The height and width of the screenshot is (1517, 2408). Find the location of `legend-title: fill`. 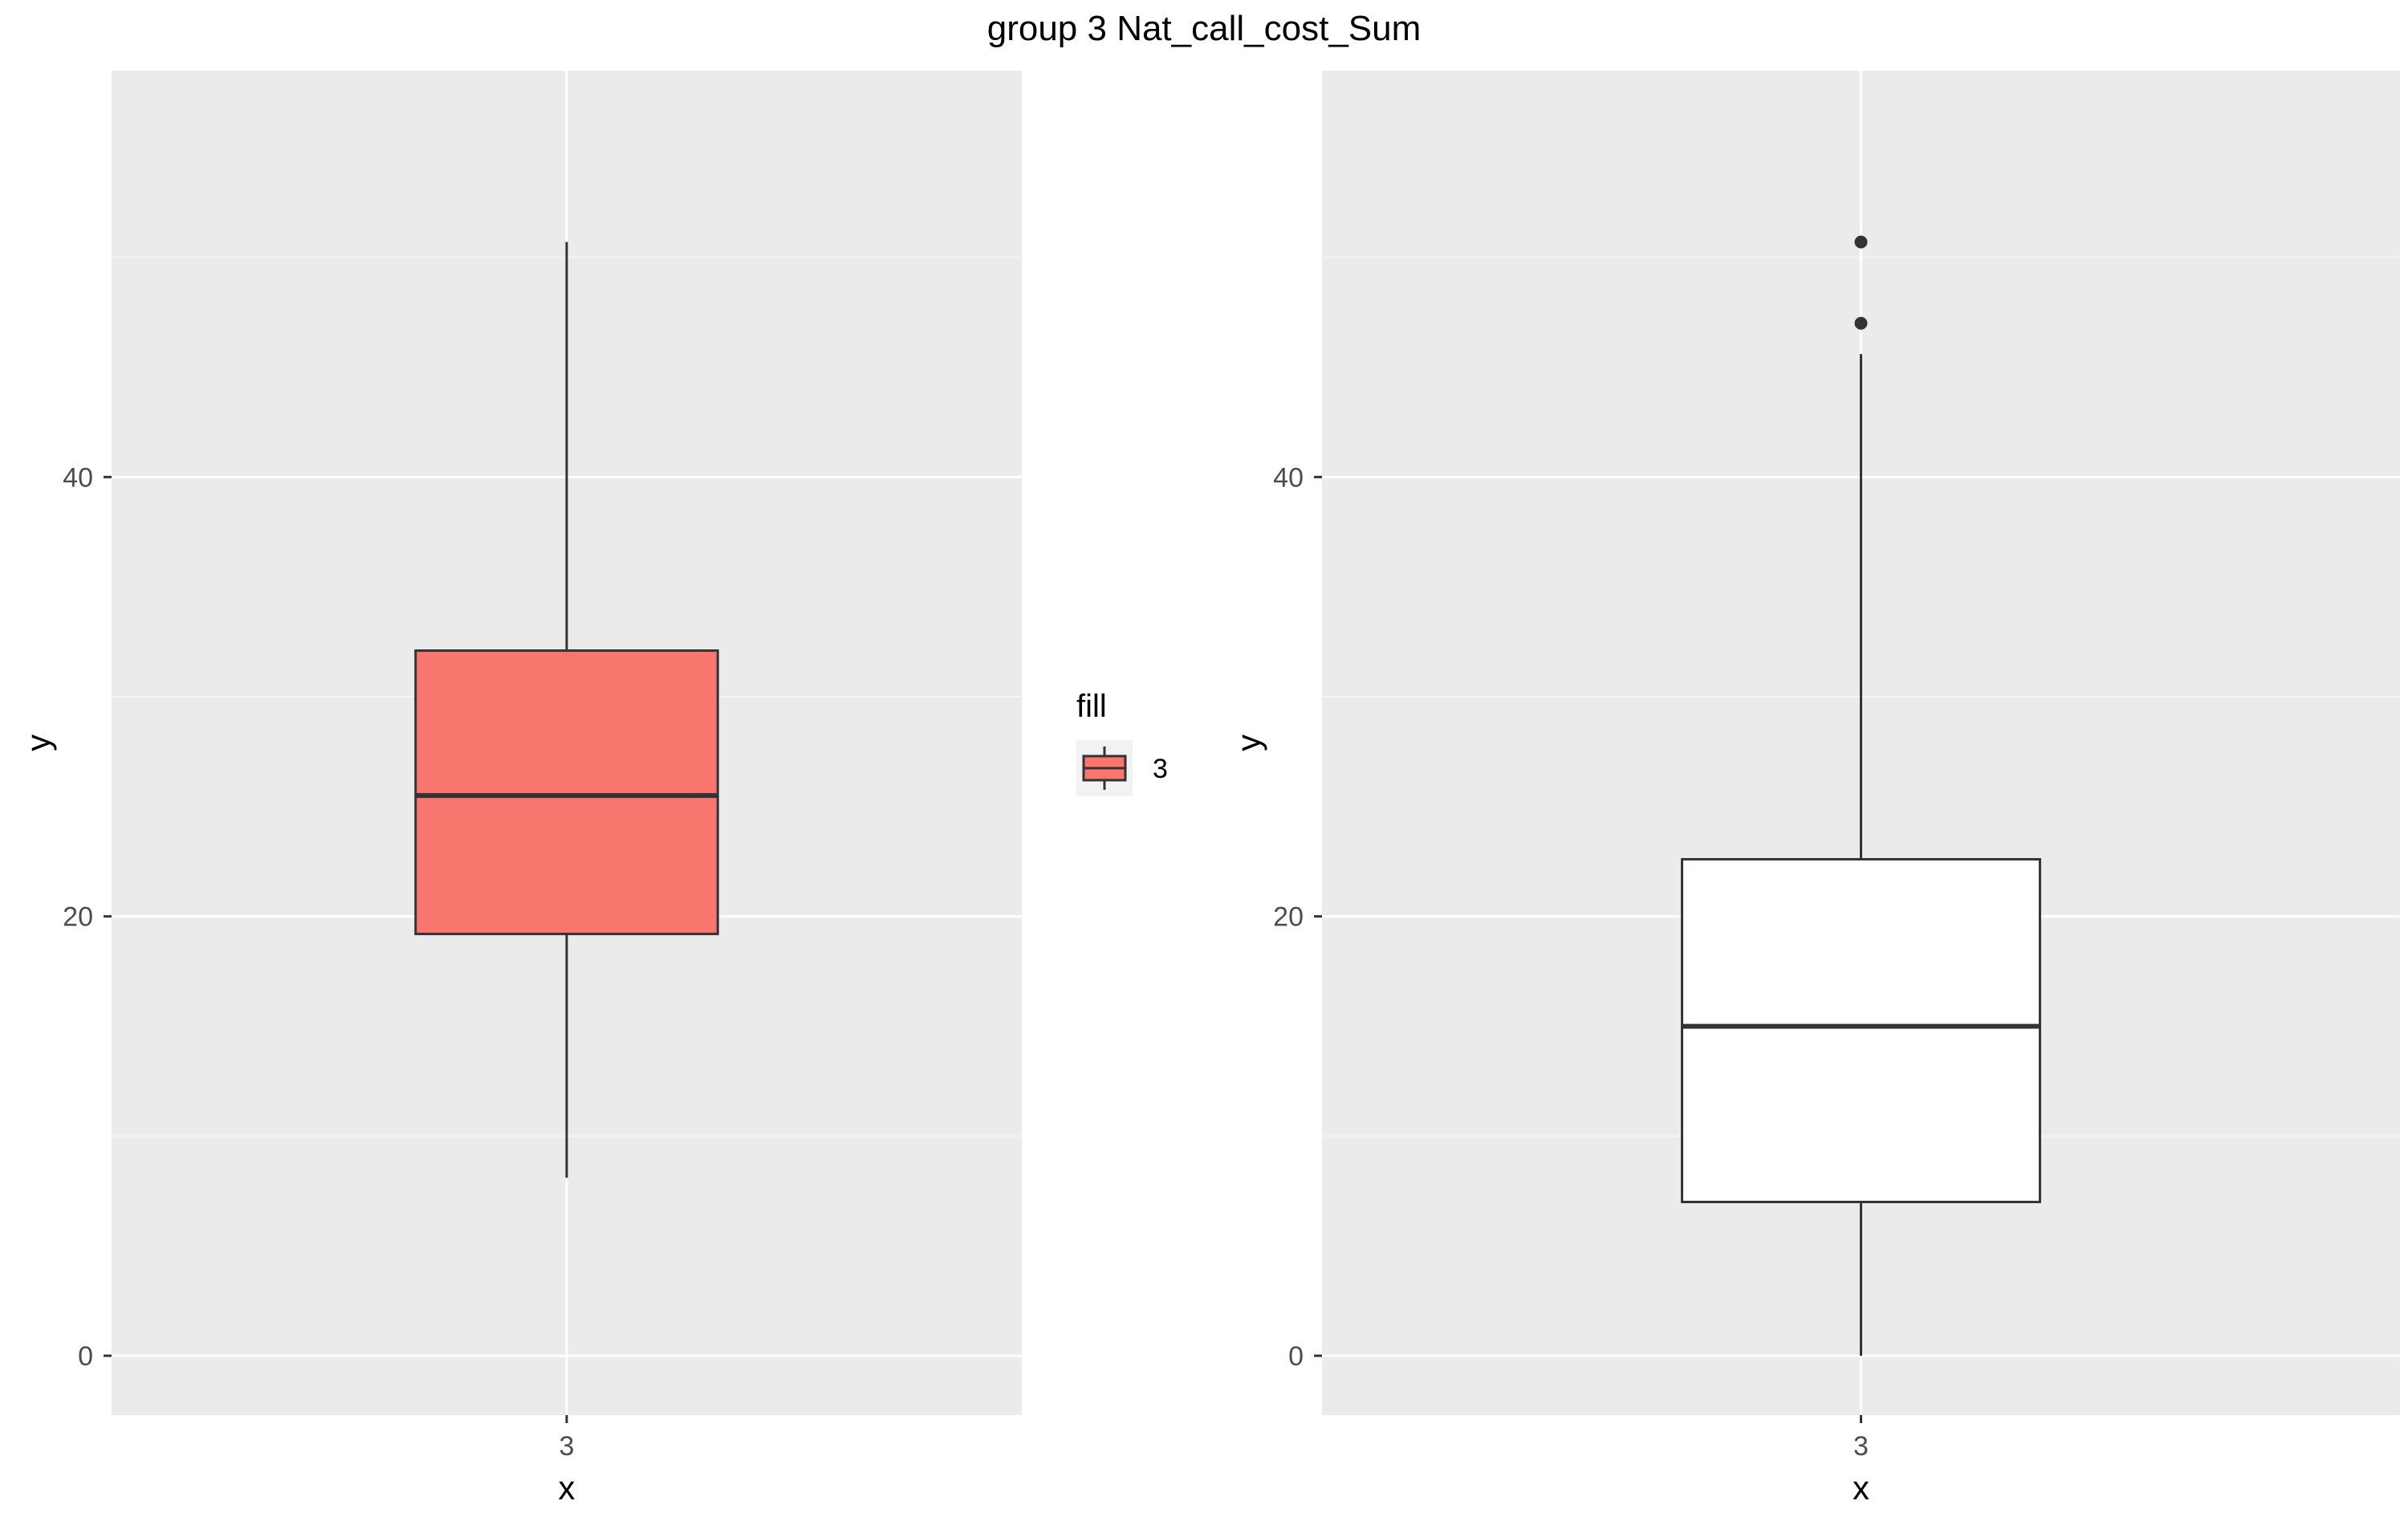

legend-title: fill is located at coordinates (1091, 706).